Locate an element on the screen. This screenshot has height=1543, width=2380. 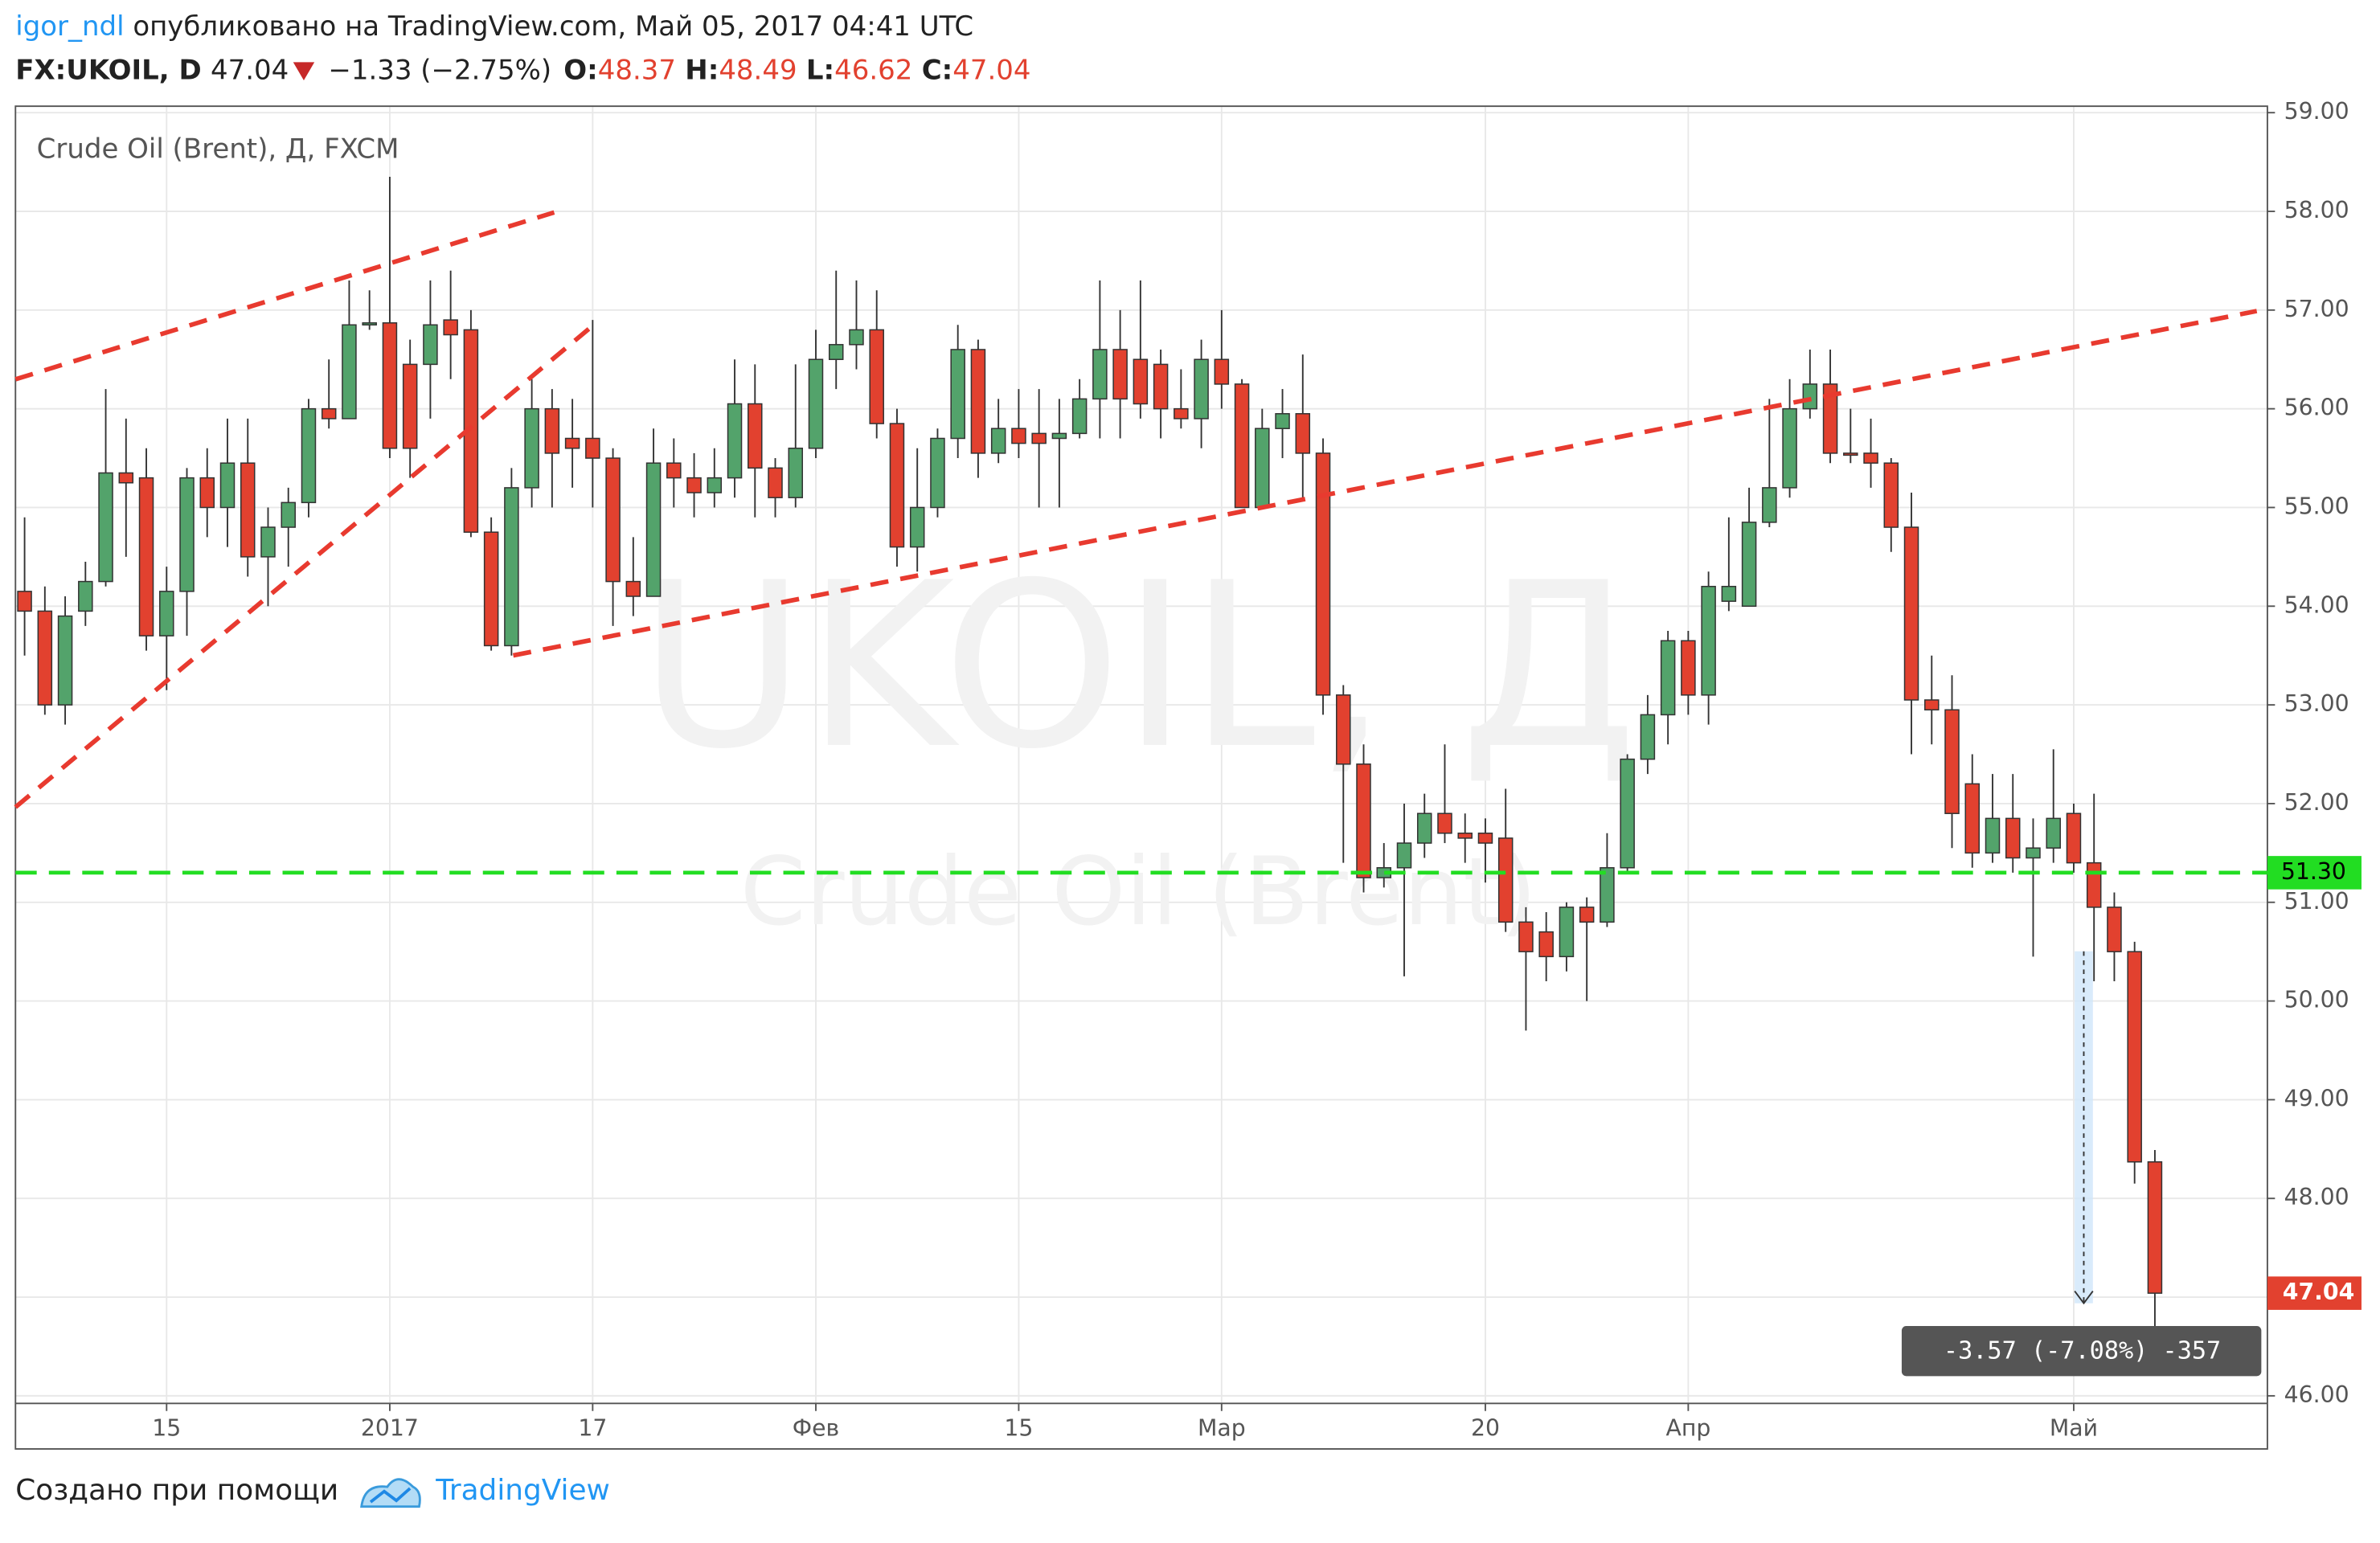
o-label: O: is located at coordinates (580, 70).